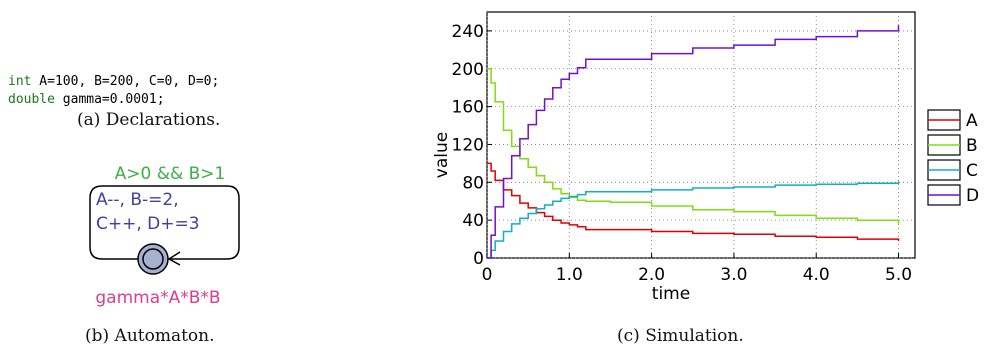 The image size is (984, 352). I want to click on legend-label-C: C, so click(972, 171).